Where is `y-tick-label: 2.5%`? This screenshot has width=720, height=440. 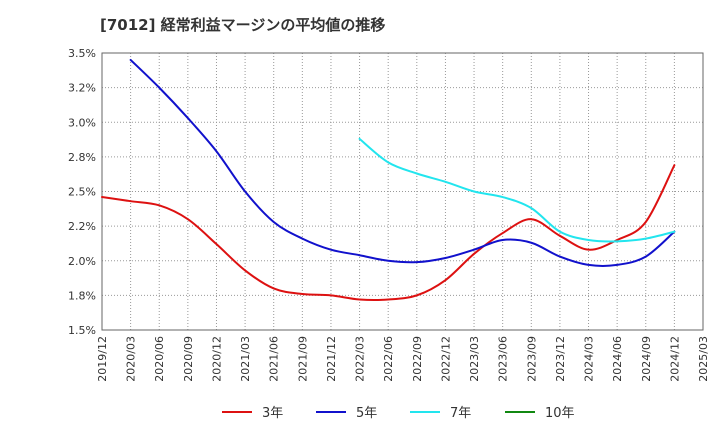
y-tick-label: 2.5% is located at coordinates (82, 192).